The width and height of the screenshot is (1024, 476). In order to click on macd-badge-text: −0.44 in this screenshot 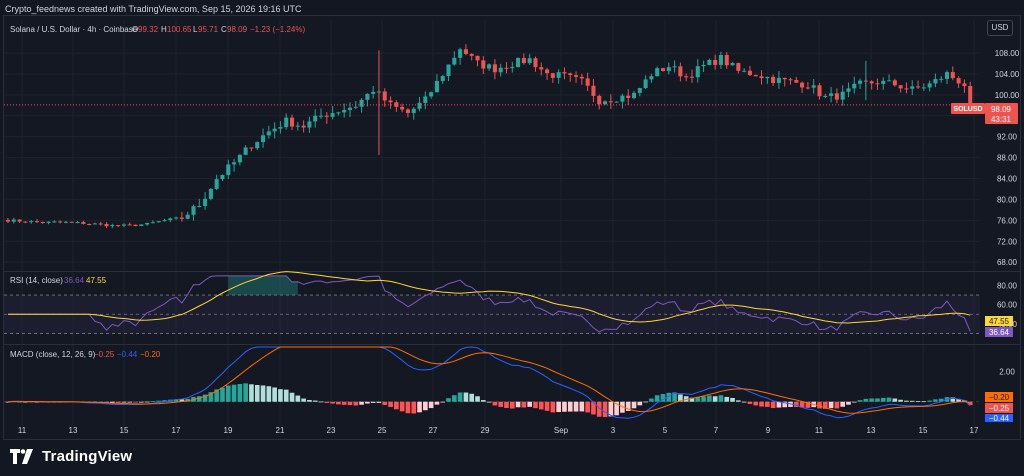, I will do `click(999, 418)`.